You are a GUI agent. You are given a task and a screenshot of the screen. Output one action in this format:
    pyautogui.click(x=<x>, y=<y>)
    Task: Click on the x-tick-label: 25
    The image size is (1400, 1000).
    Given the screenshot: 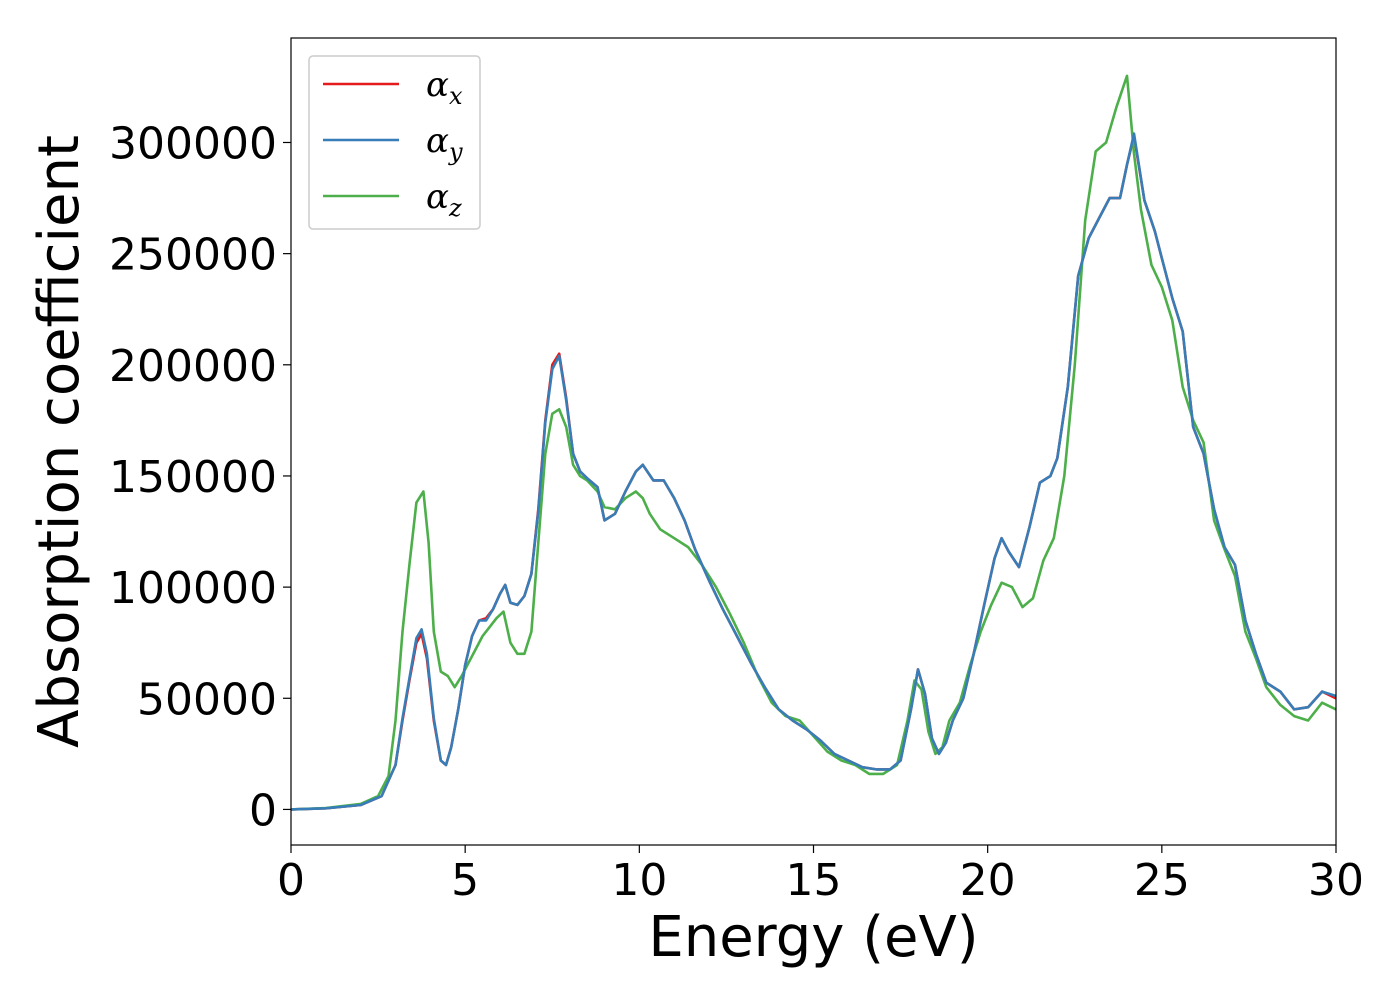 What is the action you would take?
    pyautogui.click(x=1162, y=880)
    